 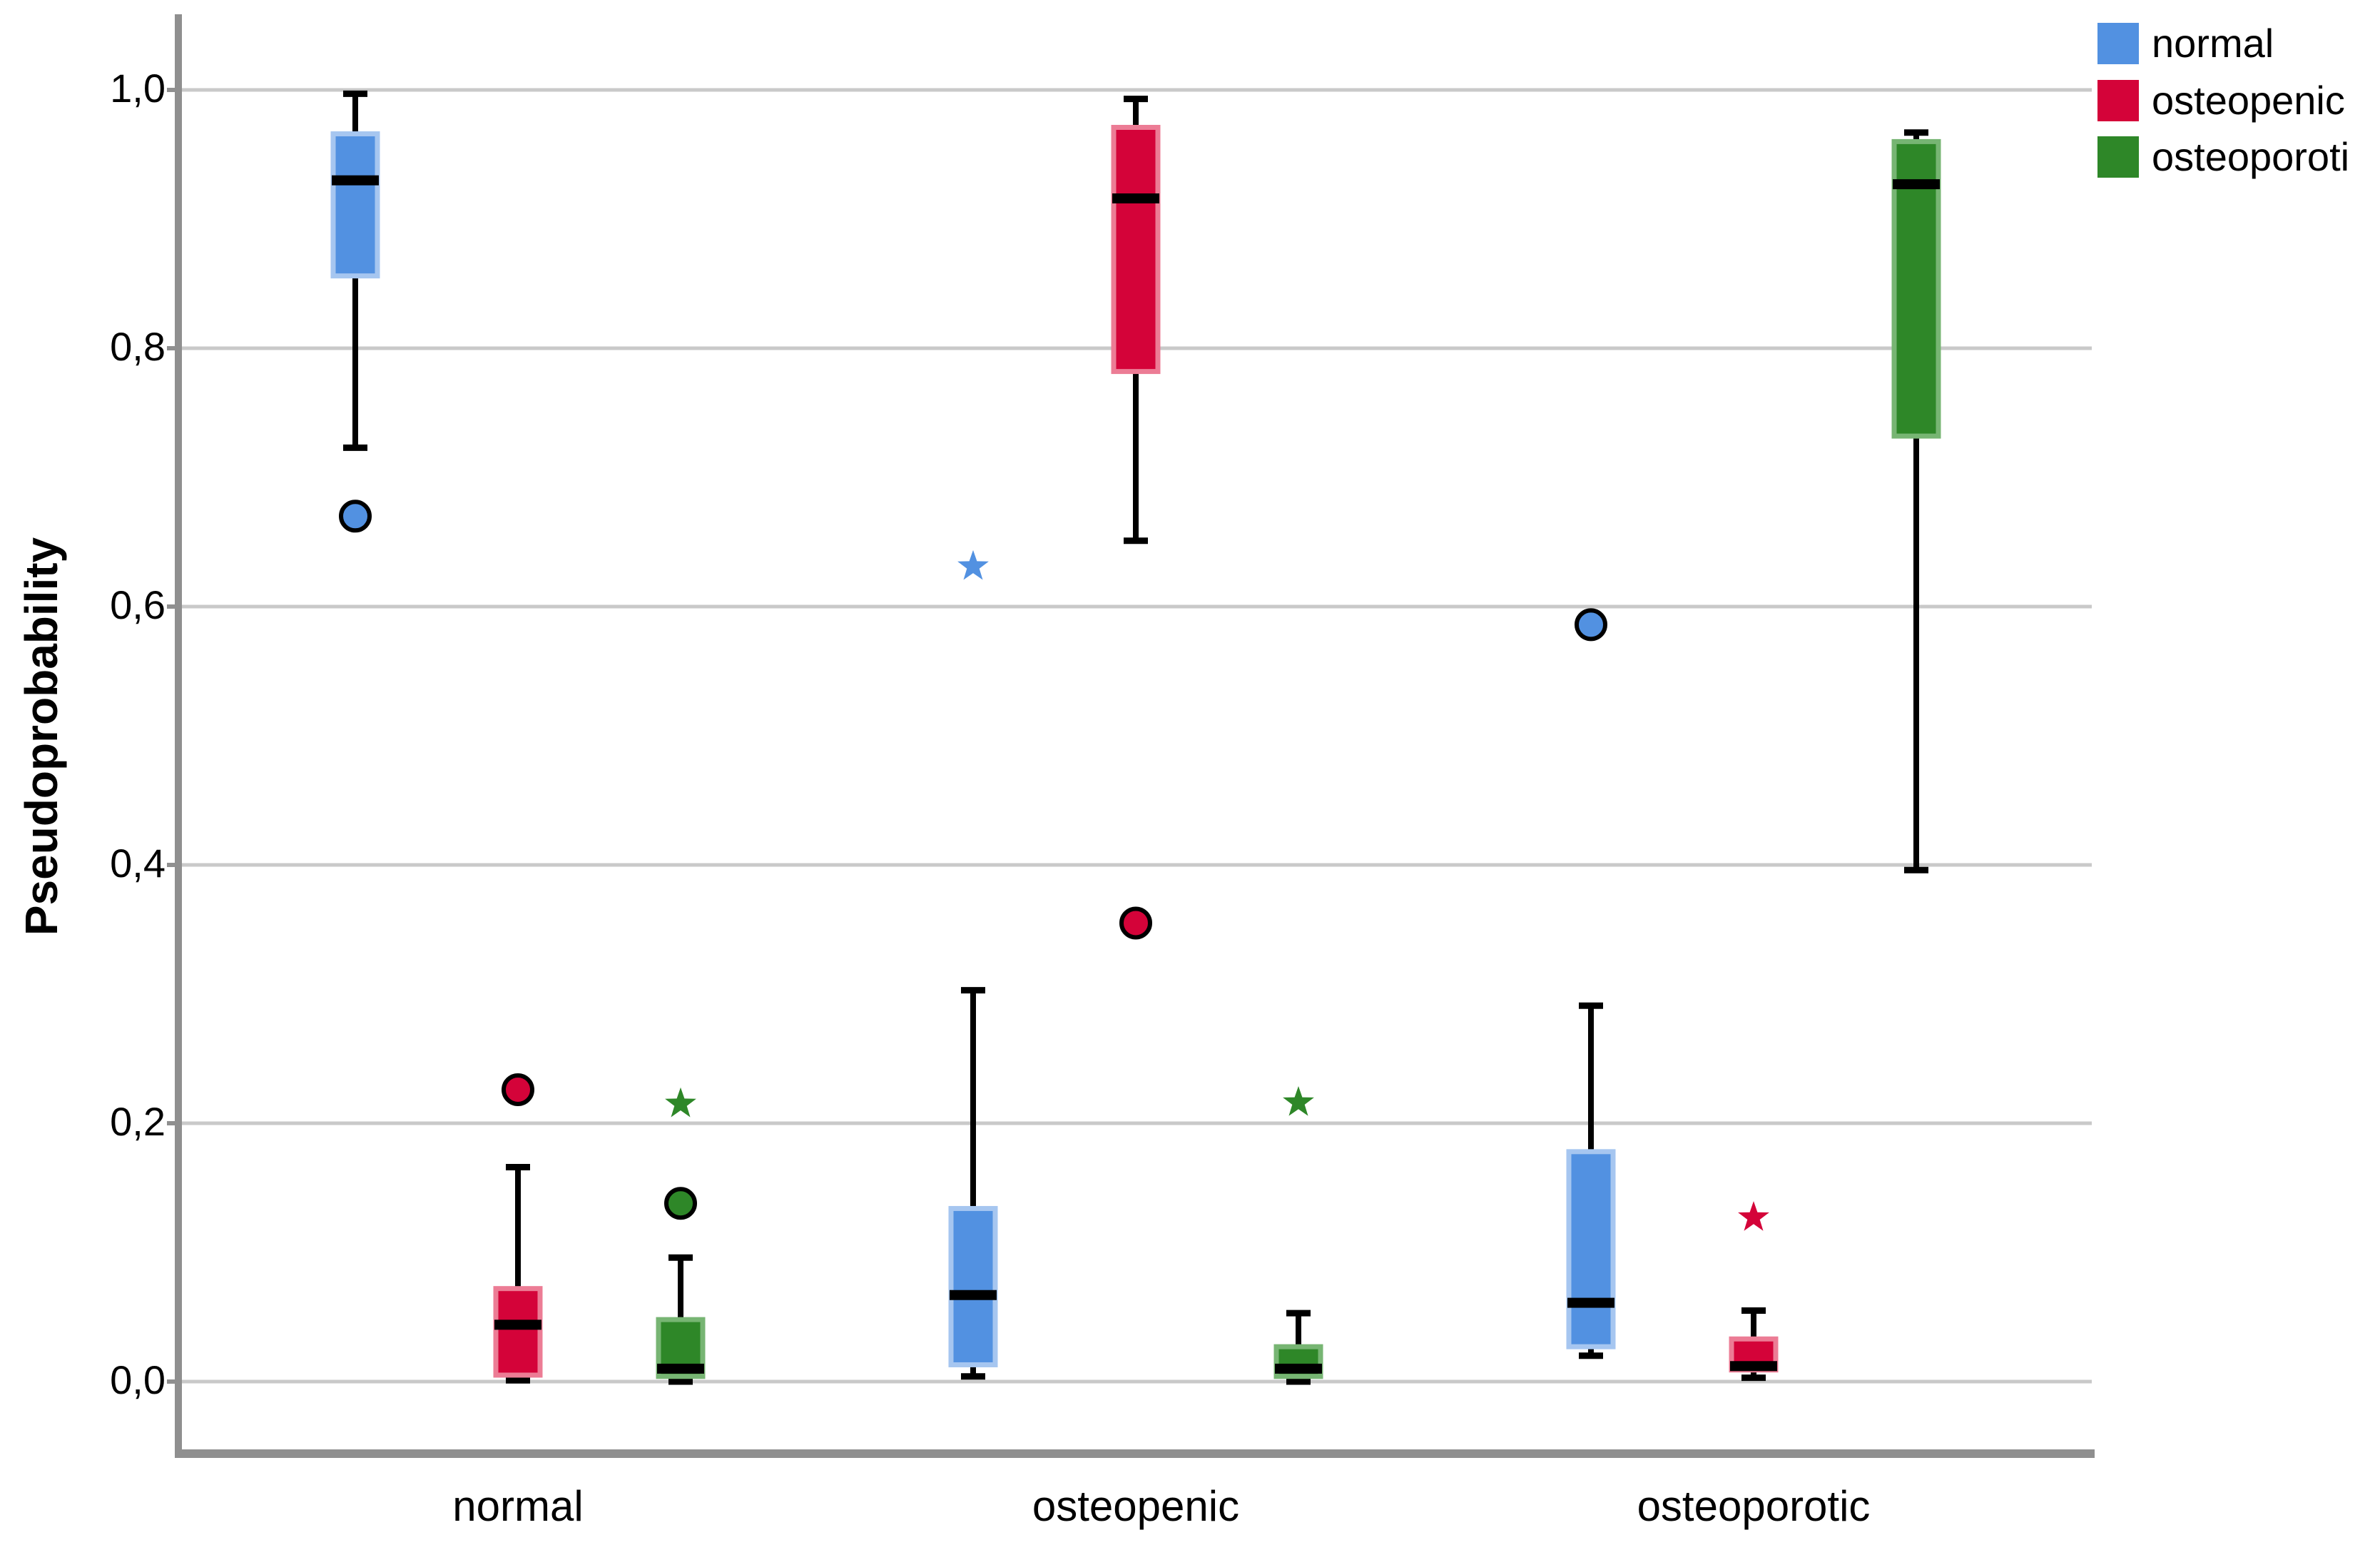 What do you see at coordinates (138, 863) in the screenshot?
I see `y-tick-label: 0,4` at bounding box center [138, 863].